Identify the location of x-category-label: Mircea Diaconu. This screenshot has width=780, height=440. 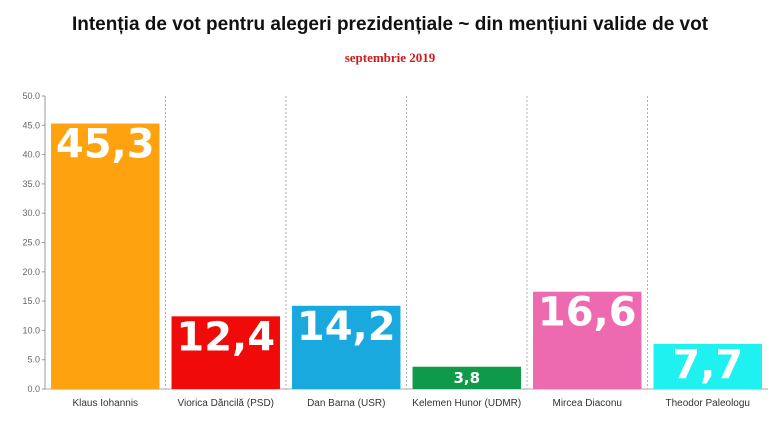
(587, 403).